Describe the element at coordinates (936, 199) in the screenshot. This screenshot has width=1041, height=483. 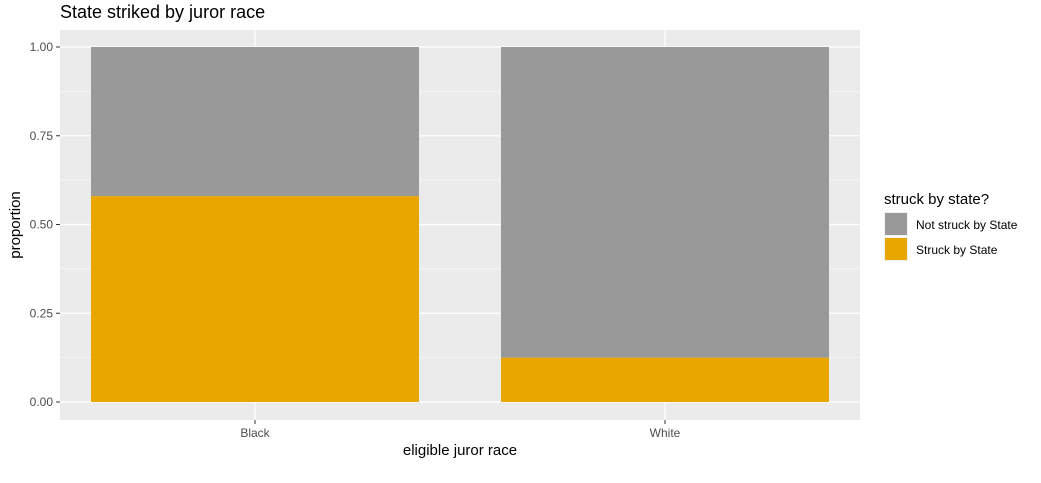
I see `legend-title: struck by state?` at that location.